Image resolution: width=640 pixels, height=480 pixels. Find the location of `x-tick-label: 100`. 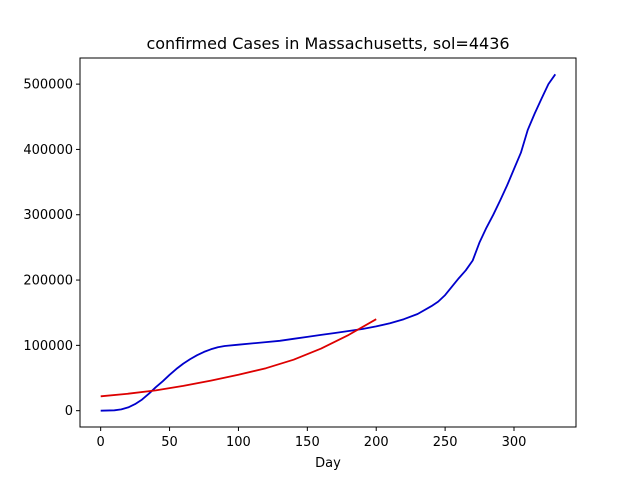

x-tick-label: 100 is located at coordinates (238, 442).